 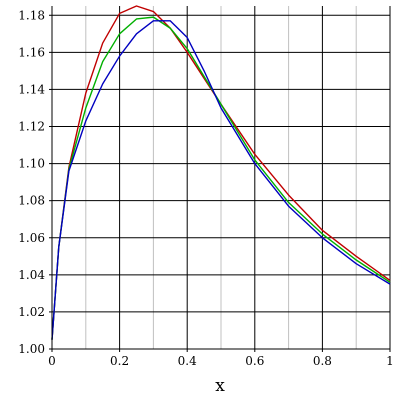 What do you see at coordinates (31, 201) in the screenshot?
I see `y-tick-label: 1.08` at bounding box center [31, 201].